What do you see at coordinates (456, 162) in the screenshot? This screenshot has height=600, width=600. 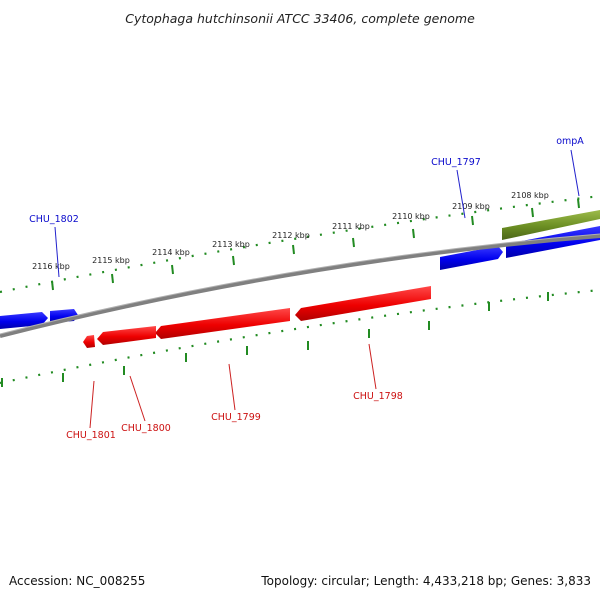 I see `label-CHU_1797: CHU_1797` at bounding box center [456, 162].